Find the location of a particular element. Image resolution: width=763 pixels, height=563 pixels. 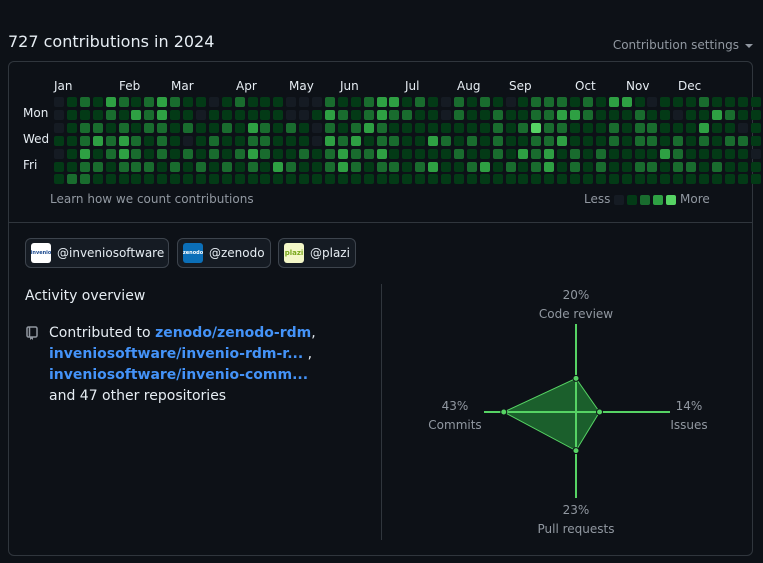

org-filter-plazi: plazi @plazi is located at coordinates (317, 253).